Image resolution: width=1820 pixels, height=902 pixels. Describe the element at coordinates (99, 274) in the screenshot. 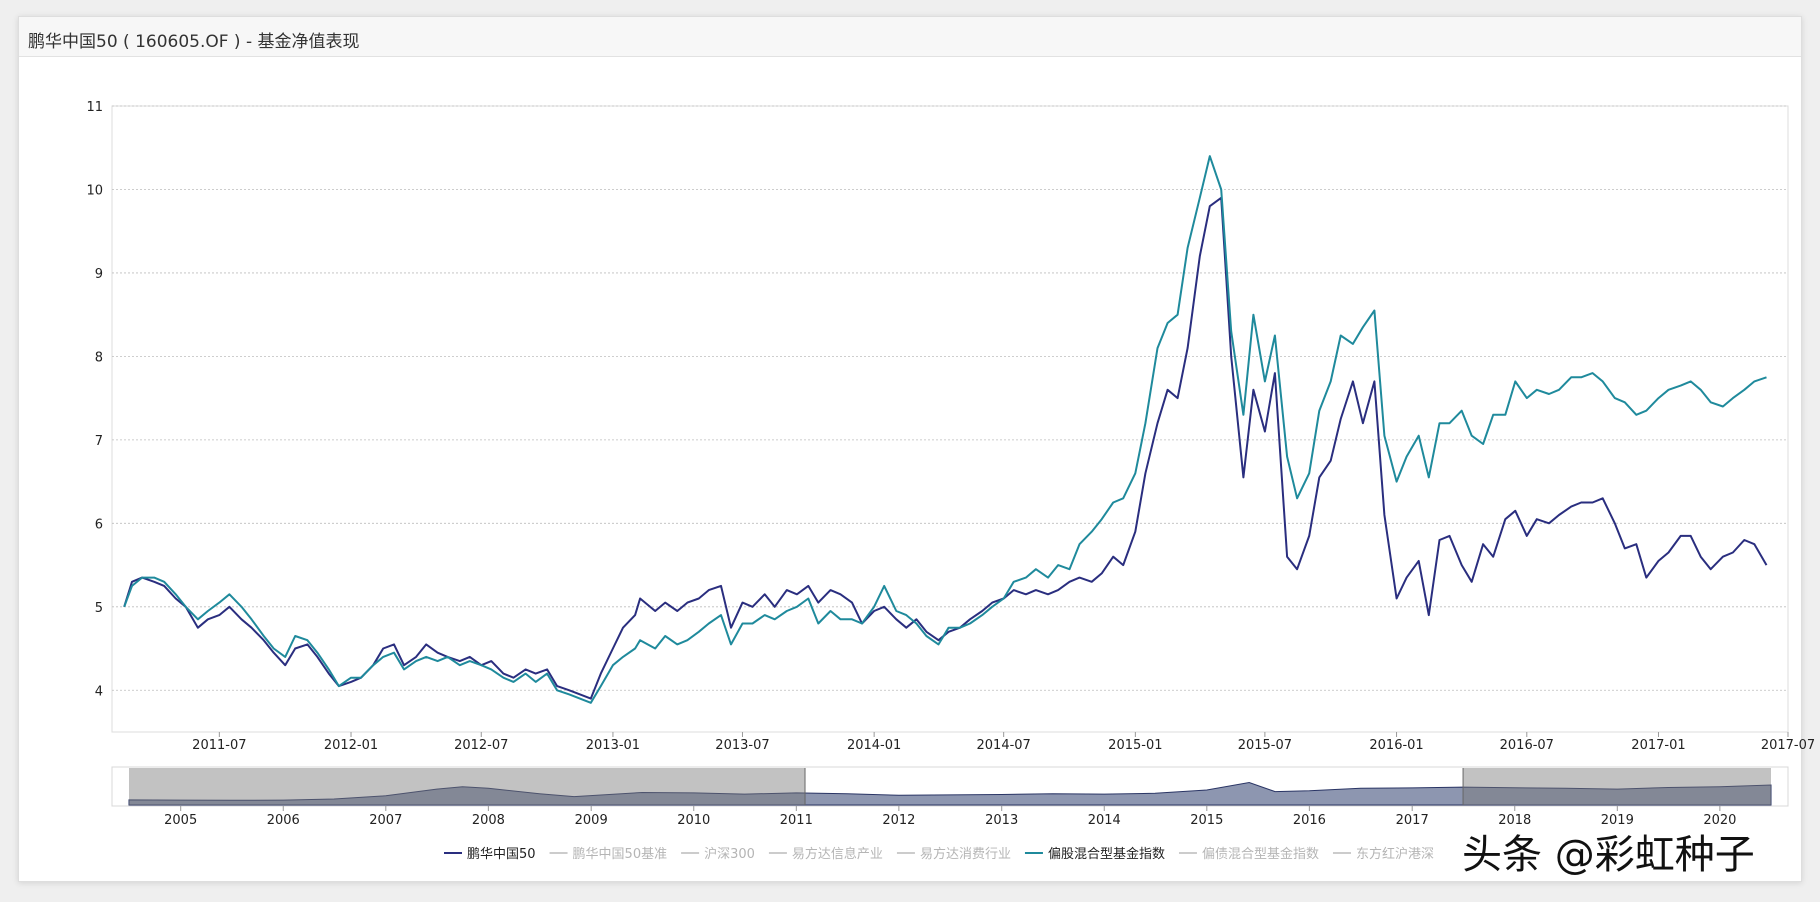

I see `y-tick-label: 9` at that location.